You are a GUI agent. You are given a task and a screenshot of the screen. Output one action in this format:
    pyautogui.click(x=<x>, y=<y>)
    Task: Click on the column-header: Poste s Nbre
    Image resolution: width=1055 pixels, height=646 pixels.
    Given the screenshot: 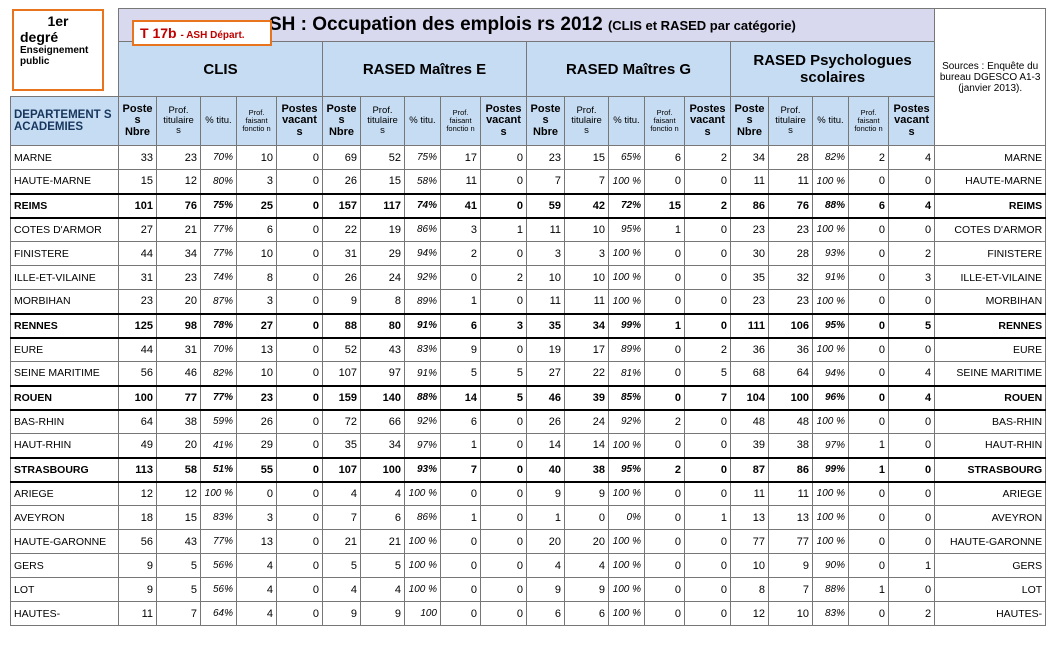 What is the action you would take?
    pyautogui.click(x=545, y=121)
    